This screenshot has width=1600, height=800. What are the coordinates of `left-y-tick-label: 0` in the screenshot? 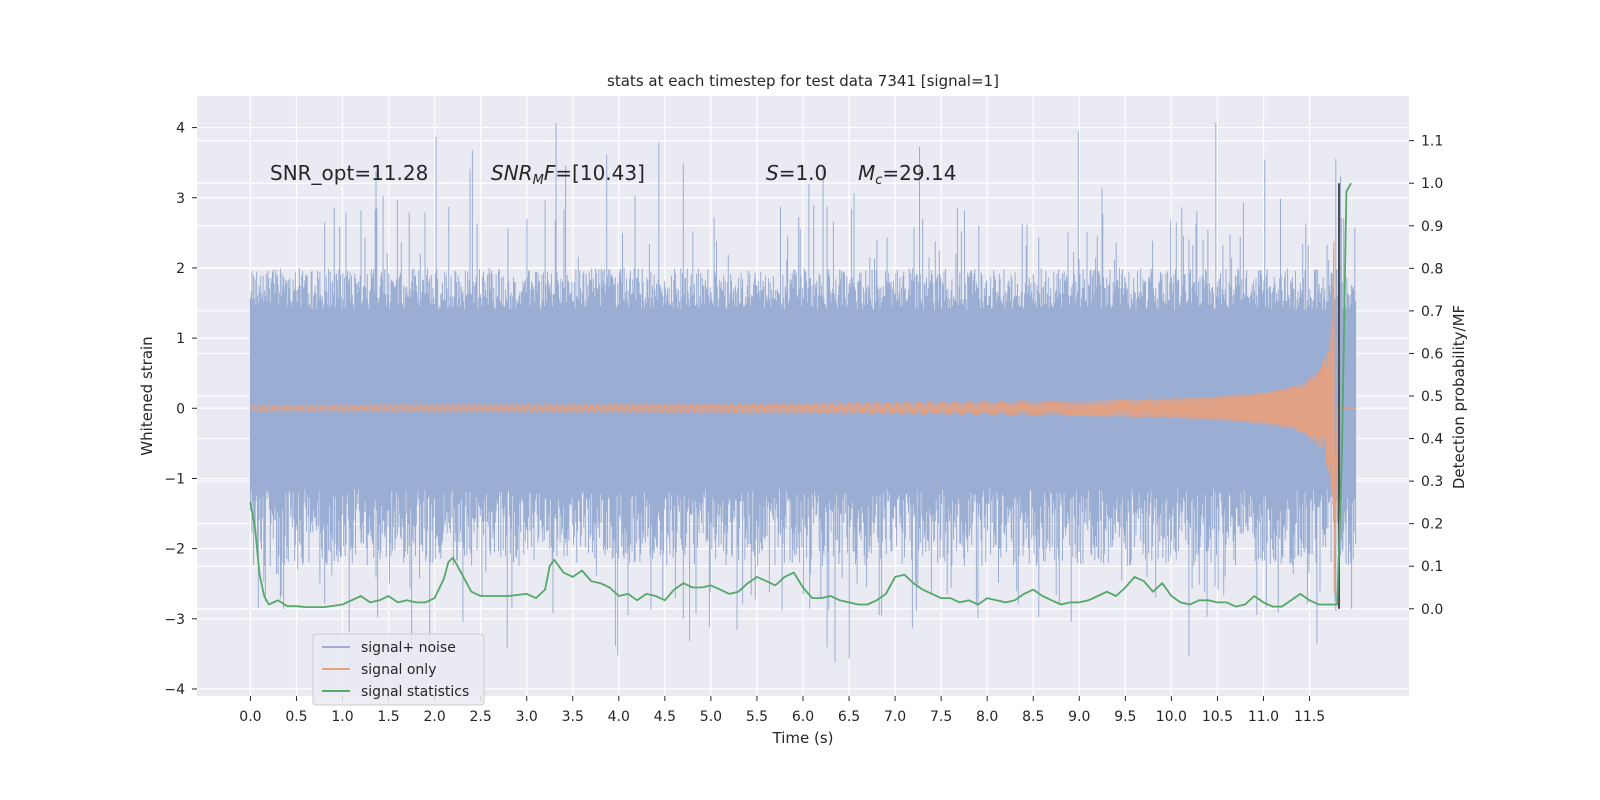 It's located at (180, 409).